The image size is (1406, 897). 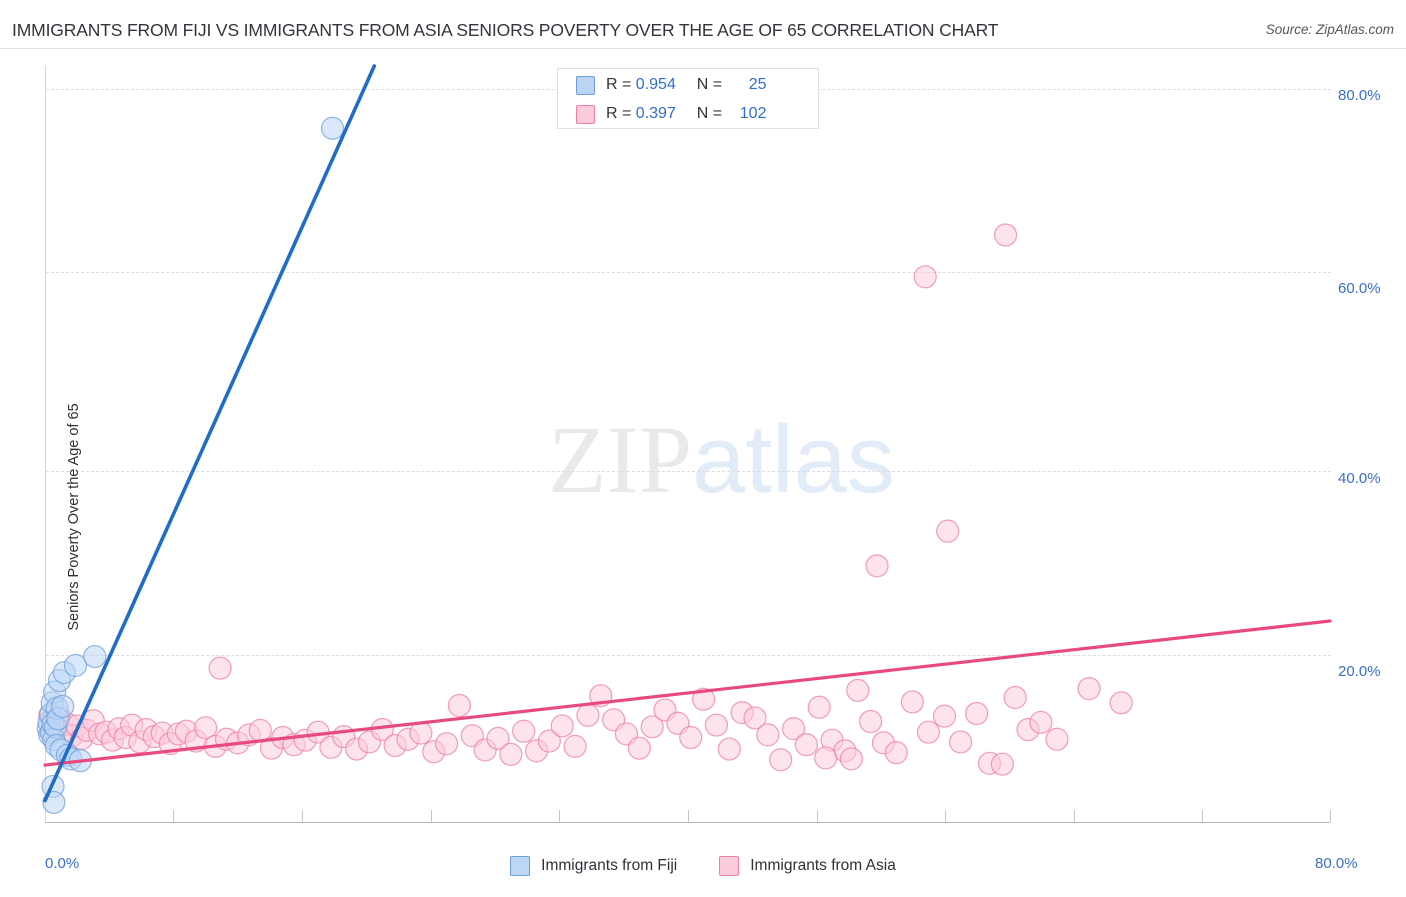 I want to click on r-value-asia: 0.397, so click(x=655, y=113).